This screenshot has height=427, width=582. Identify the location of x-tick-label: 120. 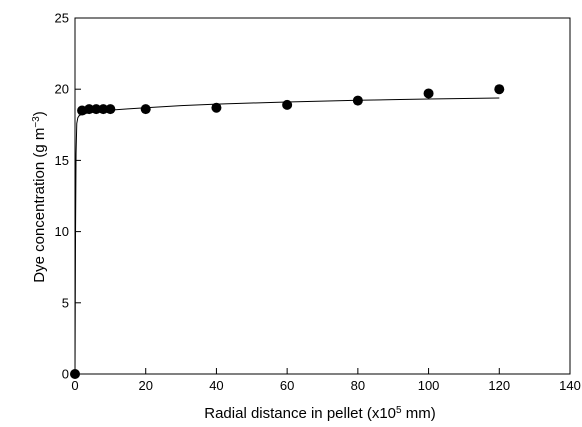
(499, 385).